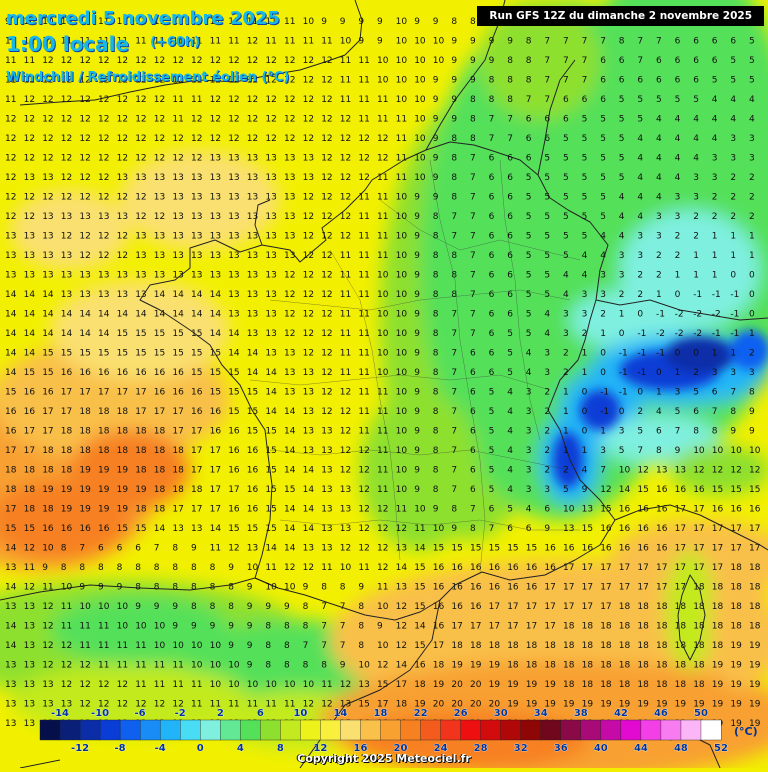 The width and height of the screenshot is (768, 772). What do you see at coordinates (585, 354) in the screenshot?
I see `grid-value: 1` at bounding box center [585, 354].